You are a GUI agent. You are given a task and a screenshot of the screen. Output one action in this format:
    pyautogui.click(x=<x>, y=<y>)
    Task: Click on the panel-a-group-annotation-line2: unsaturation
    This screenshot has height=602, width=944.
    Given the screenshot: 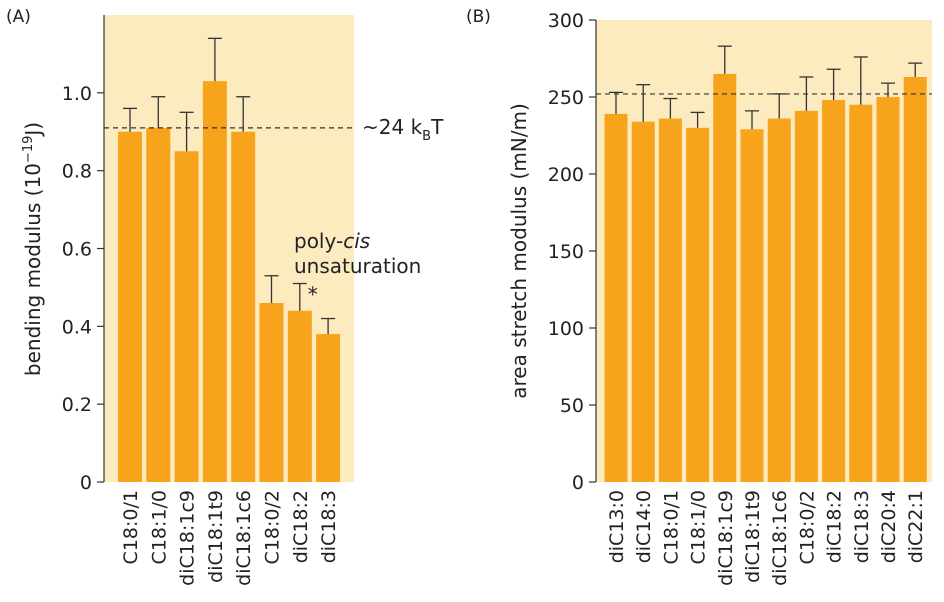 What is the action you would take?
    pyautogui.click(x=357, y=266)
    